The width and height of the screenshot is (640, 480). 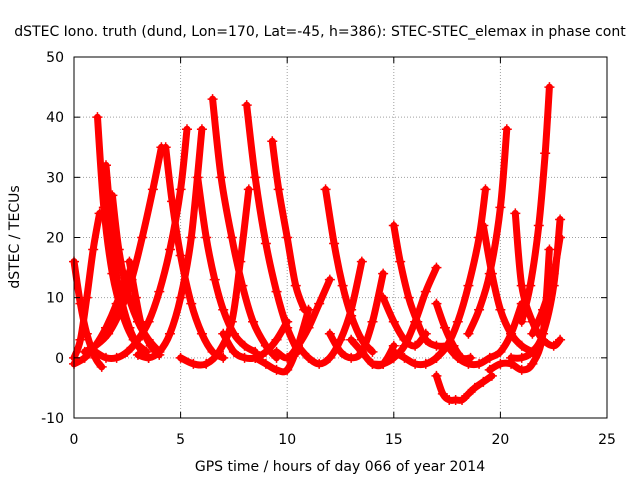 What do you see at coordinates (55, 239) in the screenshot?
I see `y-tick-label: 20` at bounding box center [55, 239].